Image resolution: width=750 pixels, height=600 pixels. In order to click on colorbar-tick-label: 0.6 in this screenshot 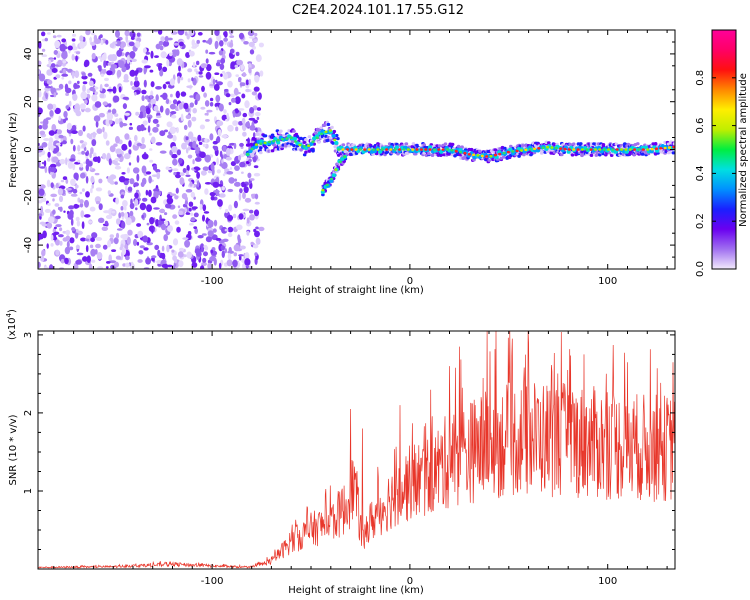, I will do `click(700, 126)`.